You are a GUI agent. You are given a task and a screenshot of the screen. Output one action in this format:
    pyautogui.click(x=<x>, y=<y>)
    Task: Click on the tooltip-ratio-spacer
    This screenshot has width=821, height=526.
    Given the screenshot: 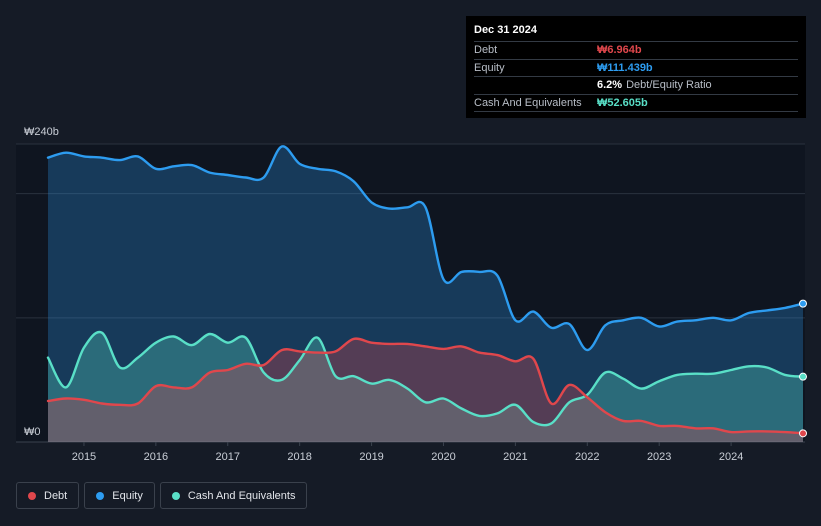 What is the action you would take?
    pyautogui.click(x=535, y=85)
    